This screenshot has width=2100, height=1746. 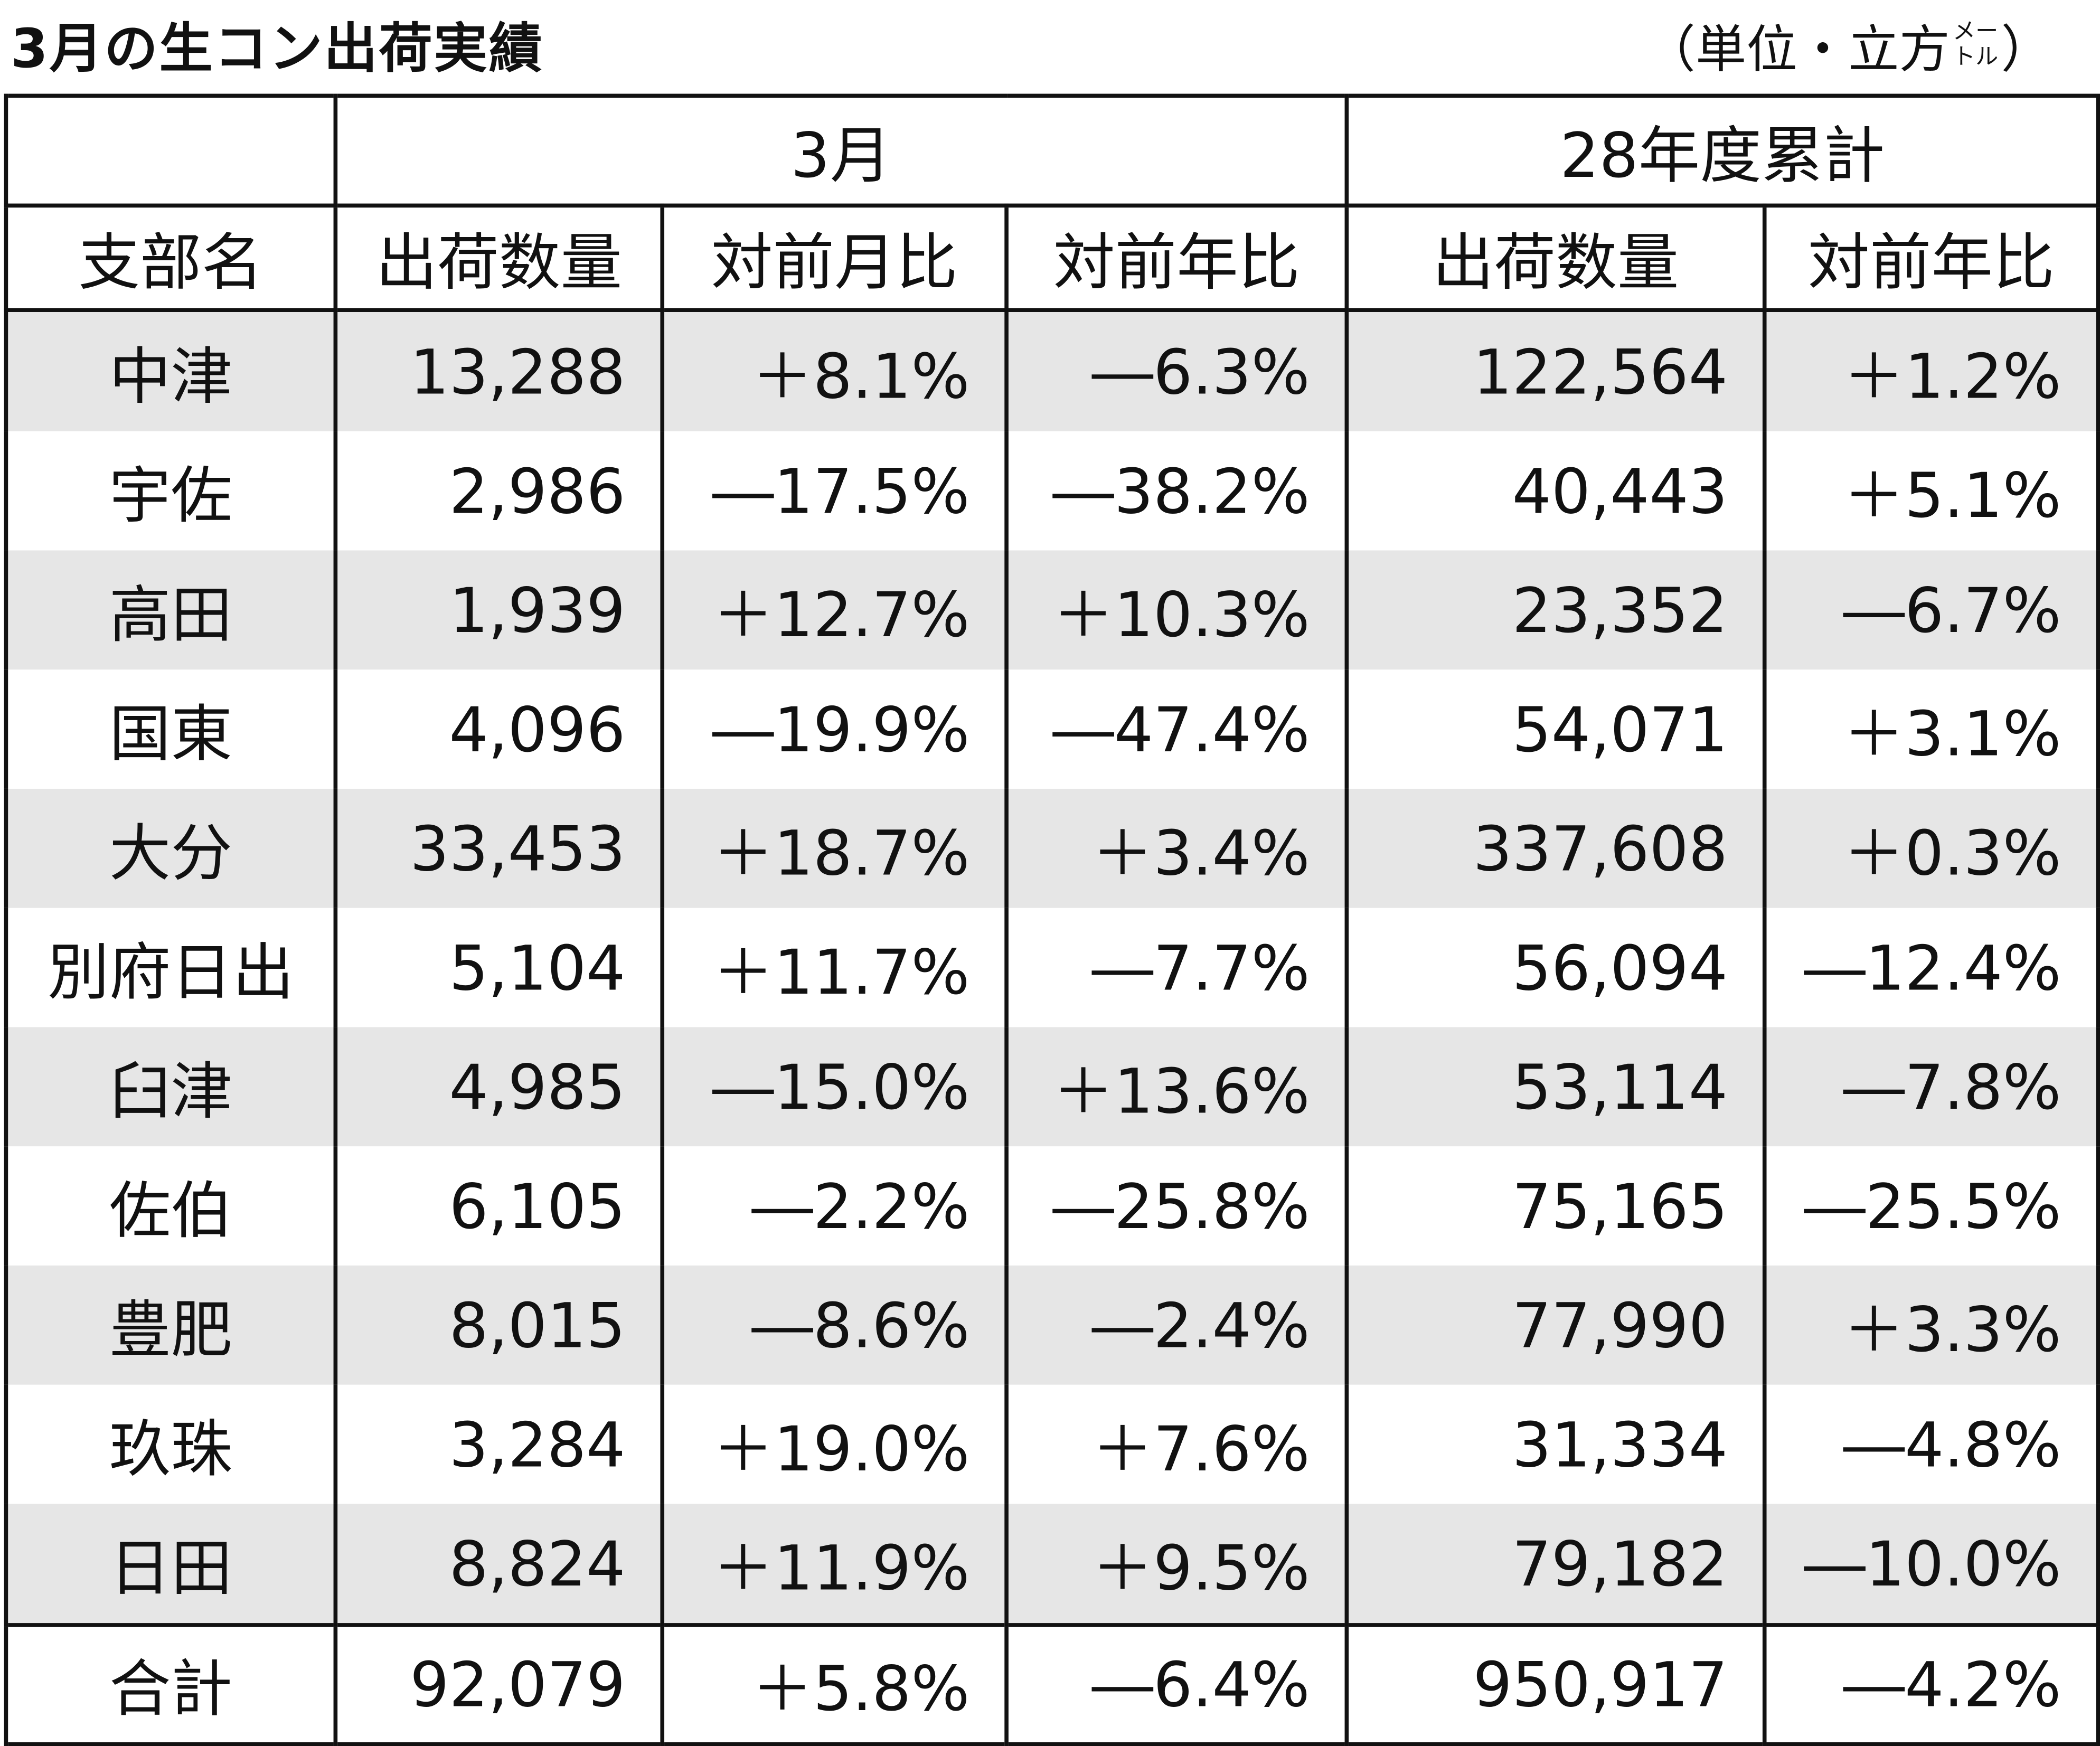 I want to click on cell: 950,917, so click(x=1555, y=1683).